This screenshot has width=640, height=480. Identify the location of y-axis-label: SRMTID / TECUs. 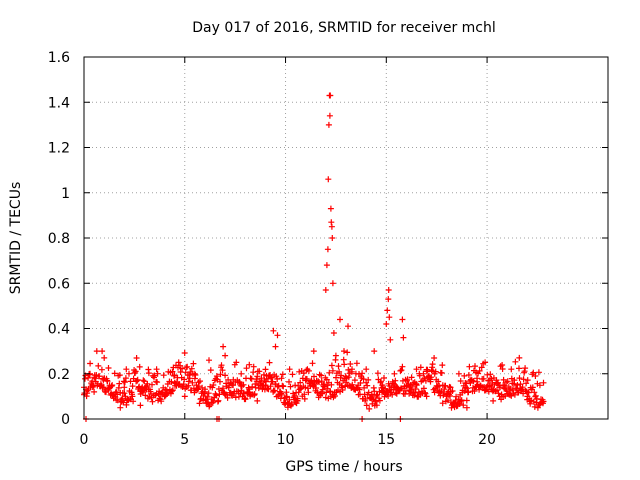
(16, 238).